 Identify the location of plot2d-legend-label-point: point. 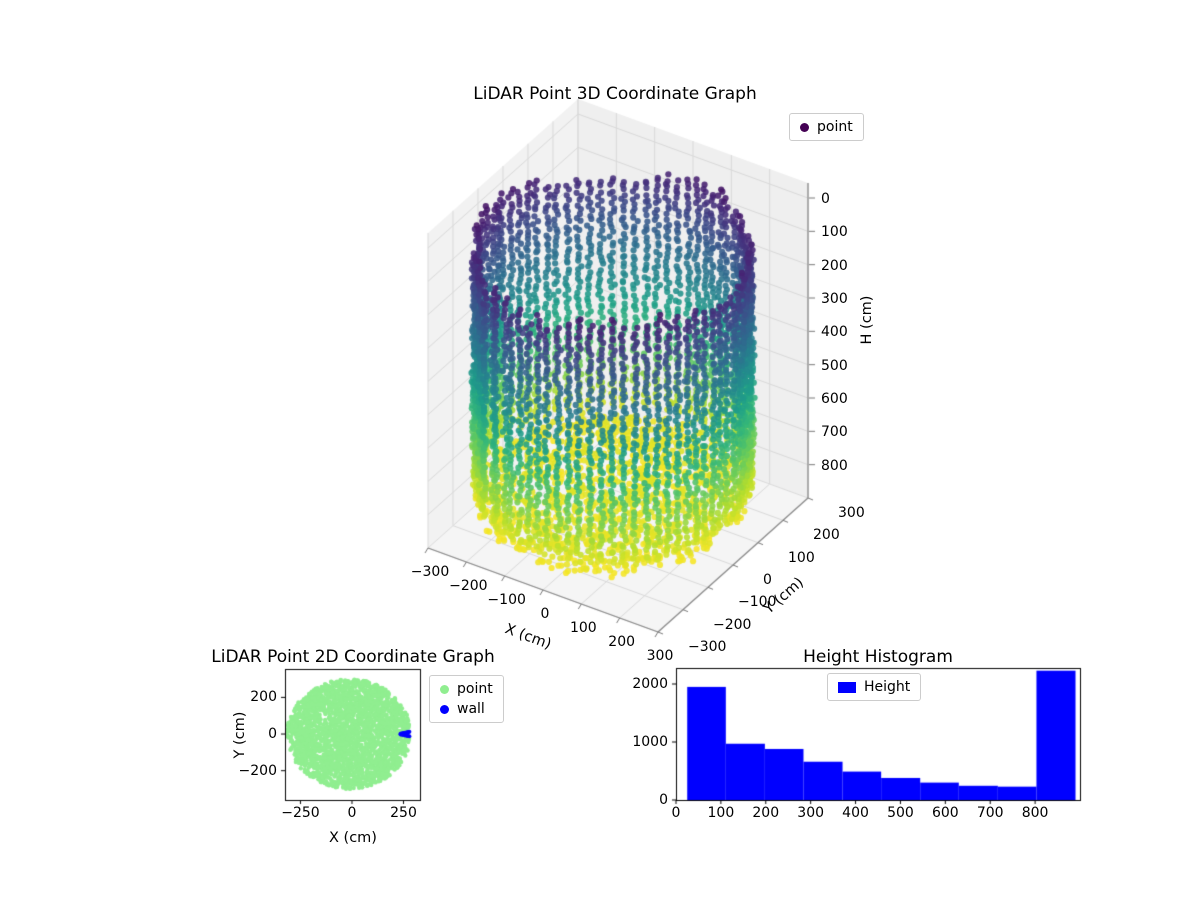
(475, 689).